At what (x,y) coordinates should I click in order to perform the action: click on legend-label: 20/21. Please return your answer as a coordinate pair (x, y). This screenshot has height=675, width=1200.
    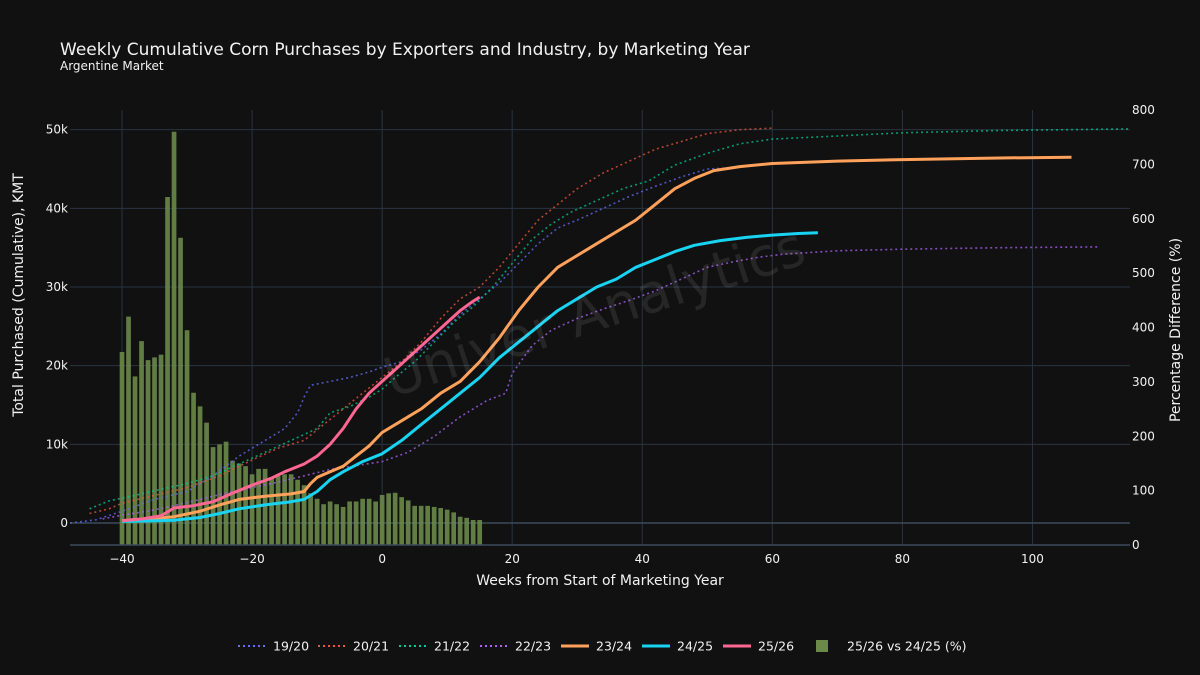
    Looking at the image, I should click on (371, 646).